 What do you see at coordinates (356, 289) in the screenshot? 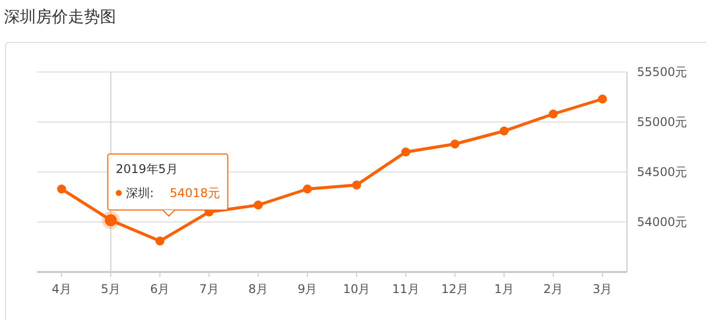
I see `x-tick-label: 10月` at bounding box center [356, 289].